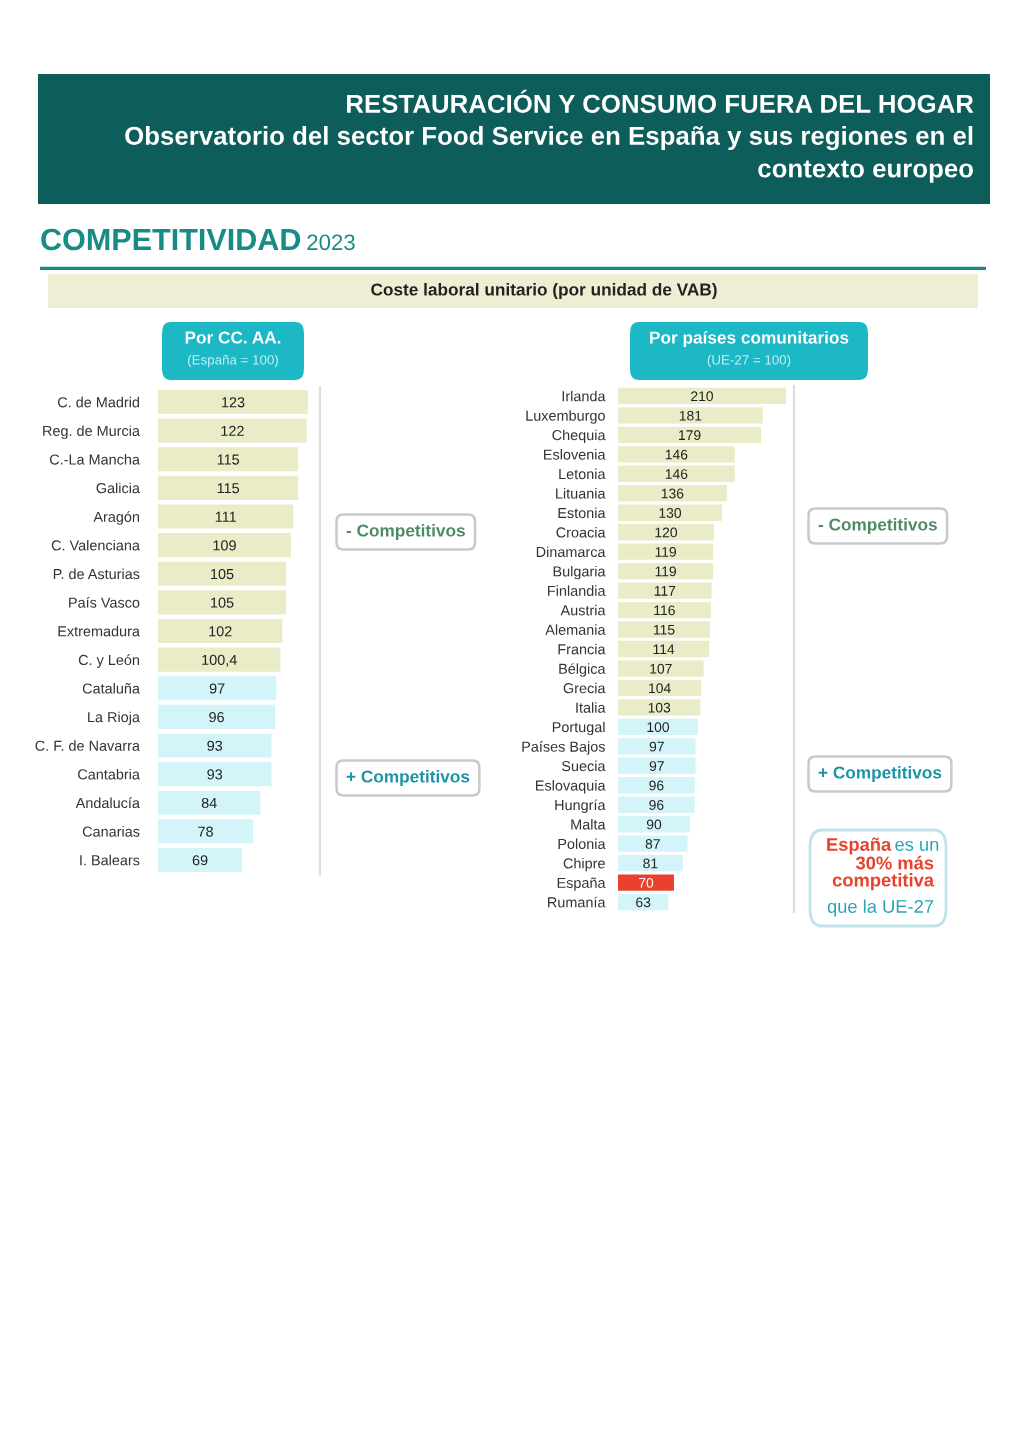  I want to click on text: es un, so click(917, 845).